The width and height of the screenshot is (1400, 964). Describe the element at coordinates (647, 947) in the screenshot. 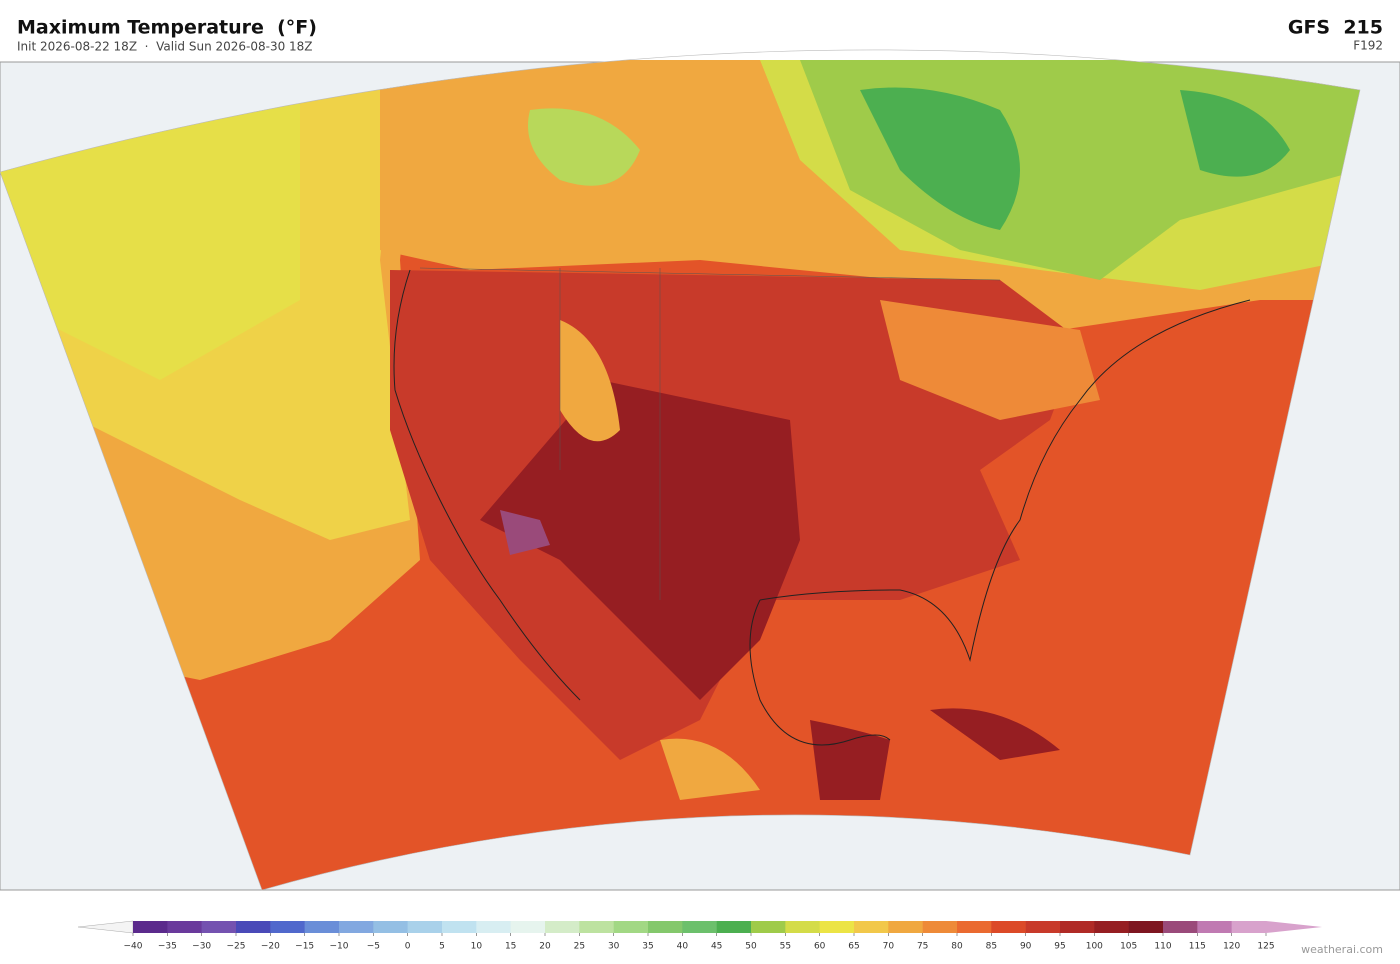

I see `colorbar-tick-label: 35` at that location.